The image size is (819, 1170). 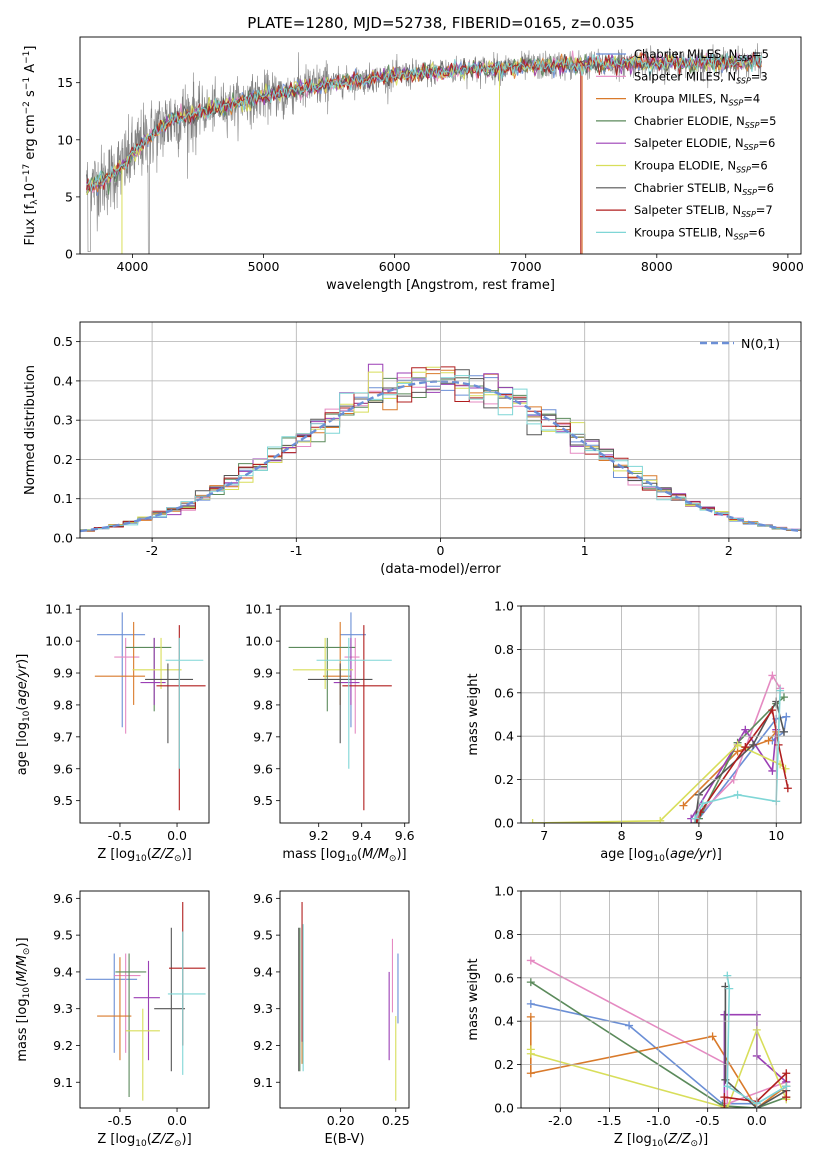 What do you see at coordinates (544, 835) in the screenshot?
I see `x-tick-label: 7` at bounding box center [544, 835].